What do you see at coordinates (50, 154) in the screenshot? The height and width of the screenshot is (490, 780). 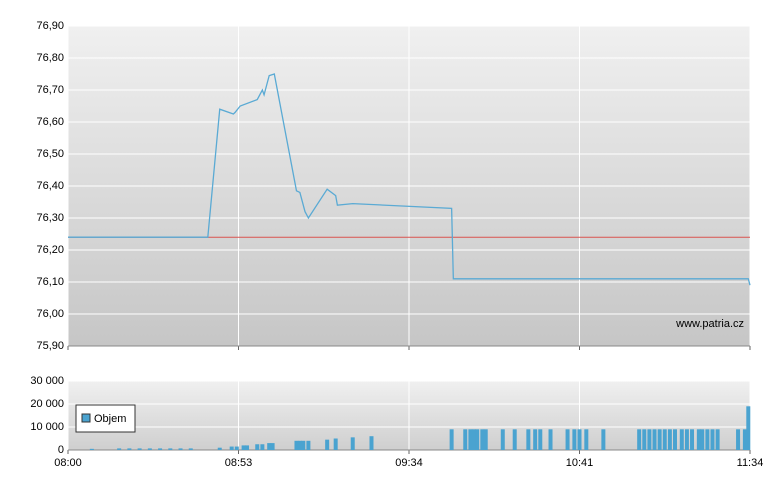 I see `y-tick-label: 76,50` at bounding box center [50, 154].